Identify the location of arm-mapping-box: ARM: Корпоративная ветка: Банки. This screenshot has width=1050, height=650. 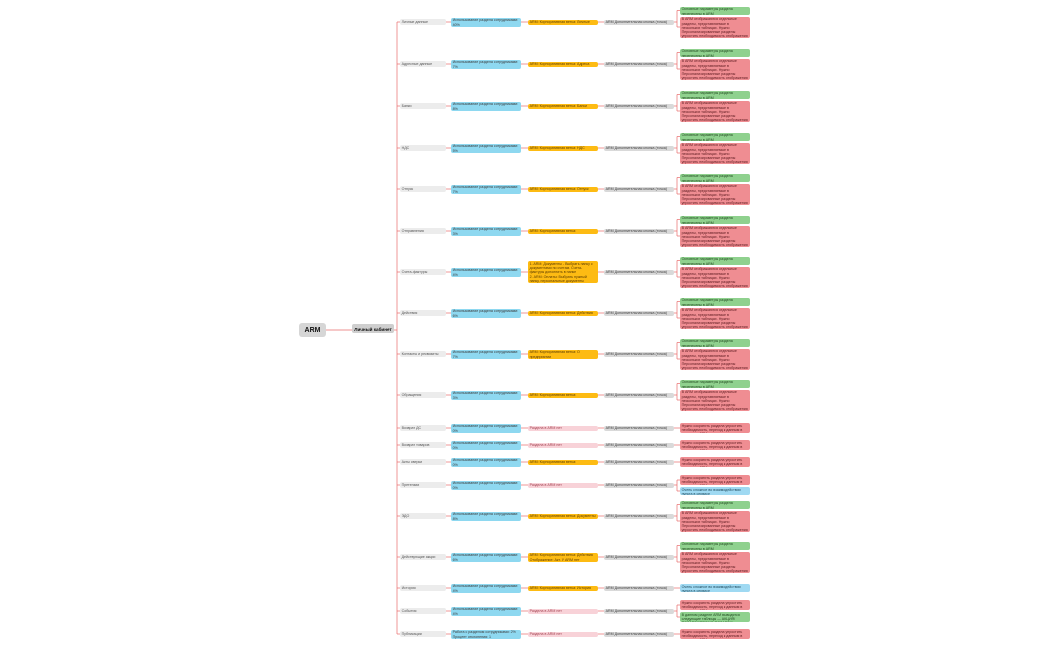
(563, 106).